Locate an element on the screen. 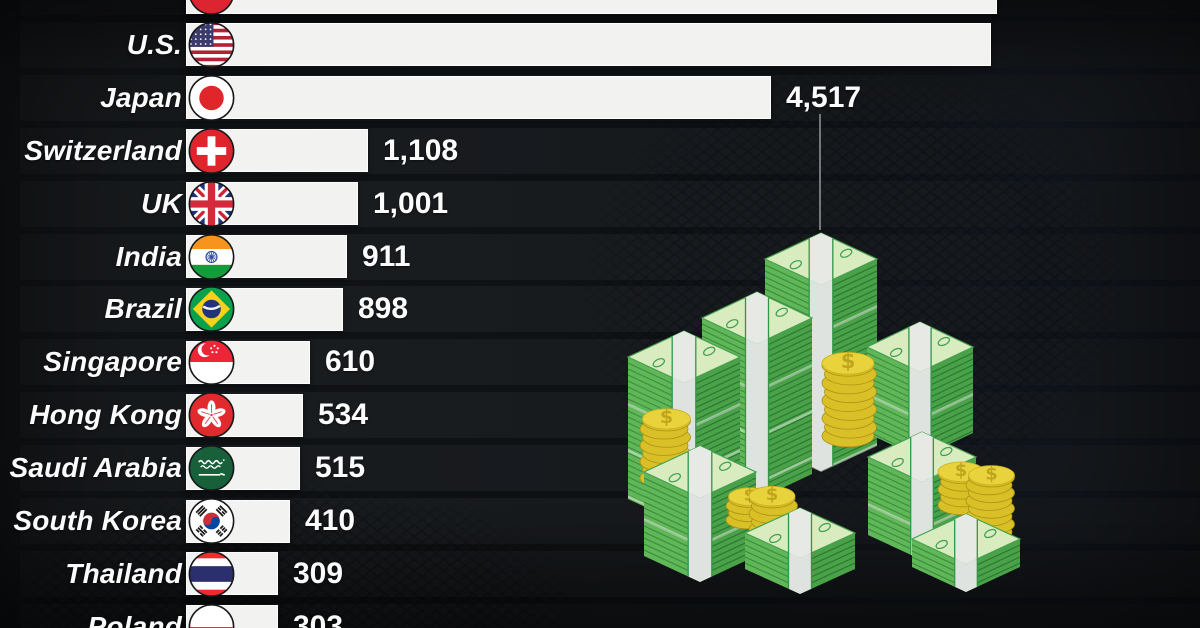  flag-india-icon is located at coordinates (211, 256).